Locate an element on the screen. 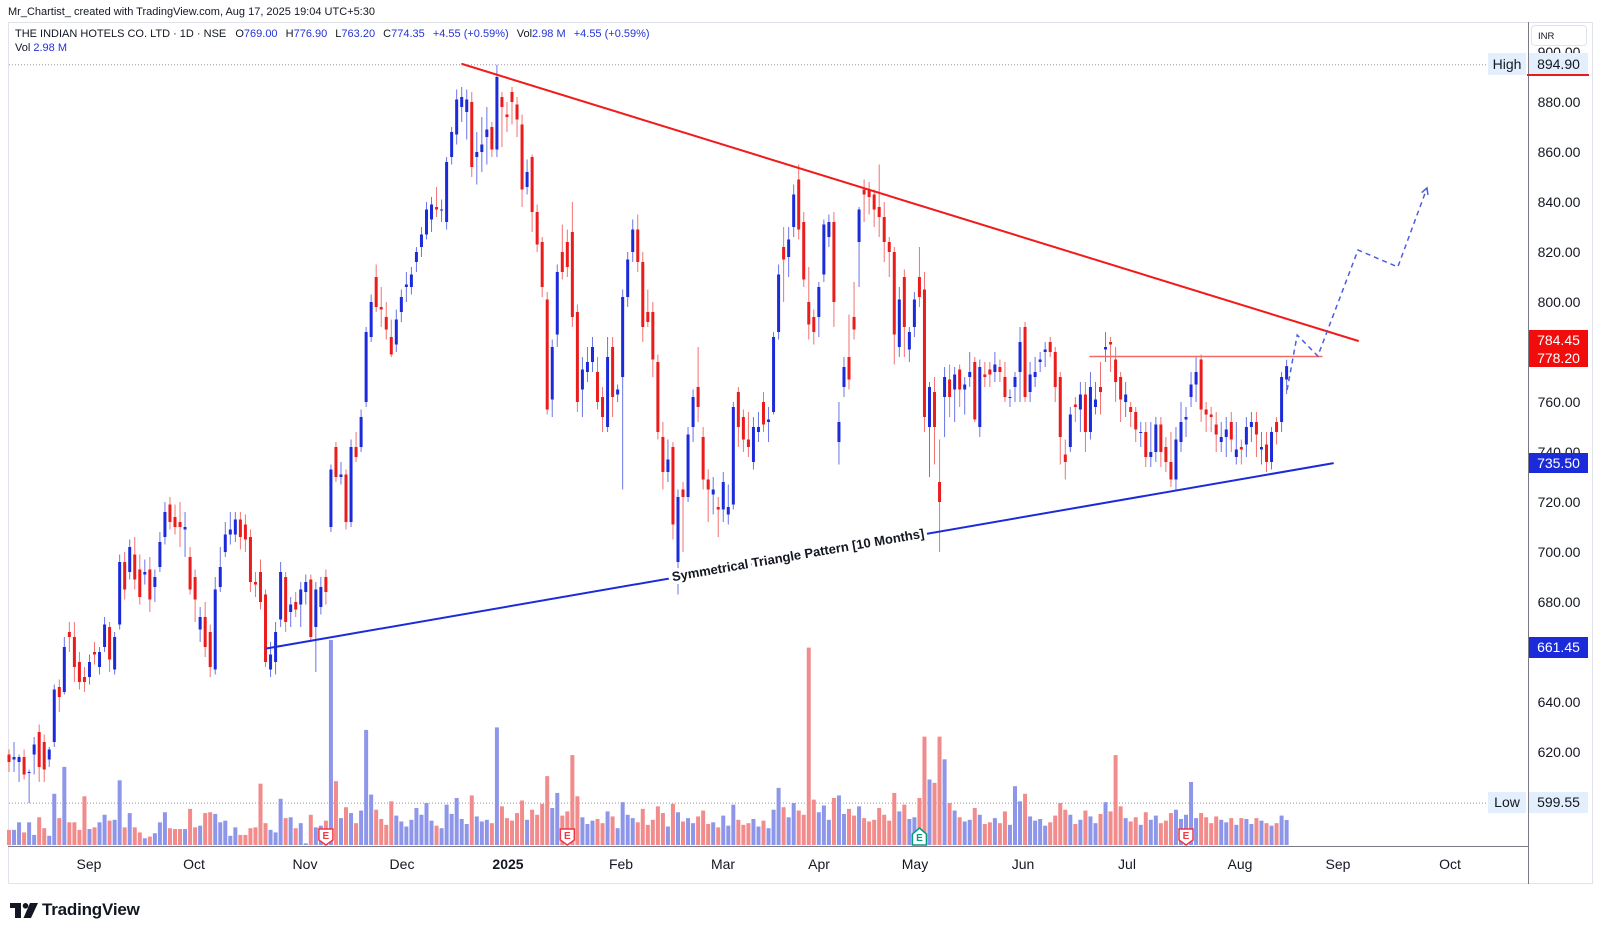 Image resolution: width=1600 pixels, height=927 pixels. earnings-label: E is located at coordinates (326, 836).